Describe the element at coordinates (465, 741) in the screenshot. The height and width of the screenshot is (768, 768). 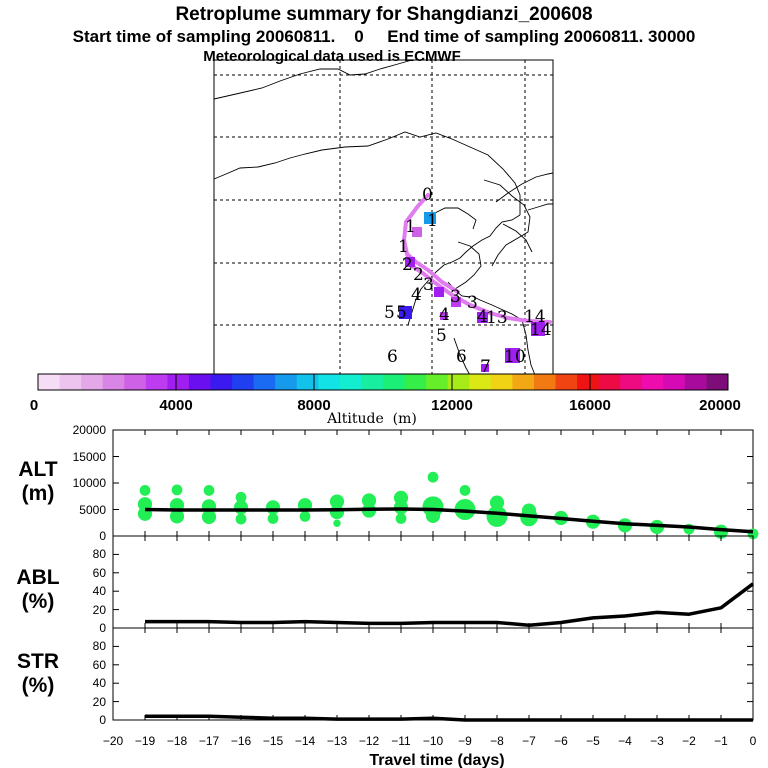
I see `x-tick-label: −9` at that location.